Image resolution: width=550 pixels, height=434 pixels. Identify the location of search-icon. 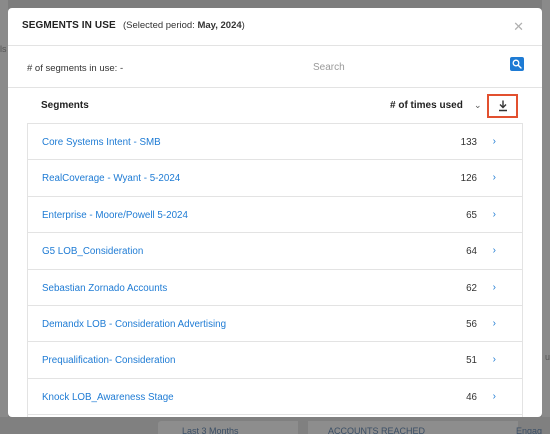
(517, 64).